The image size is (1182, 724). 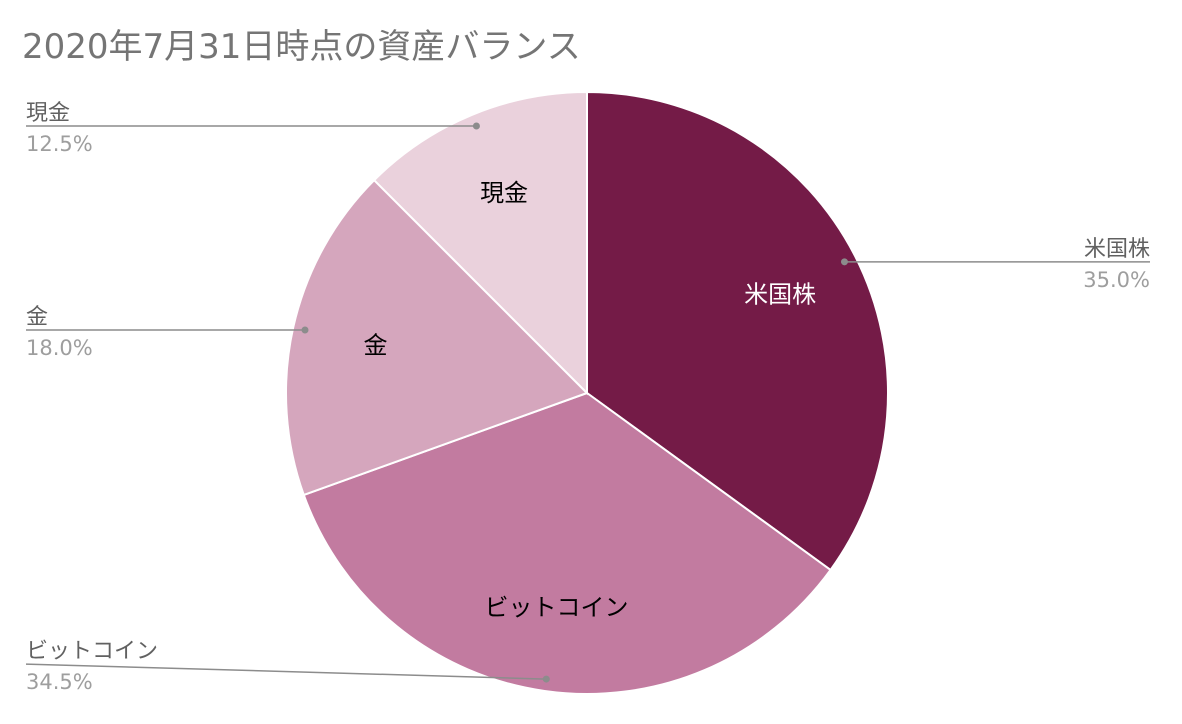 What do you see at coordinates (286, 671) in the screenshot?
I see `callout-line` at bounding box center [286, 671].